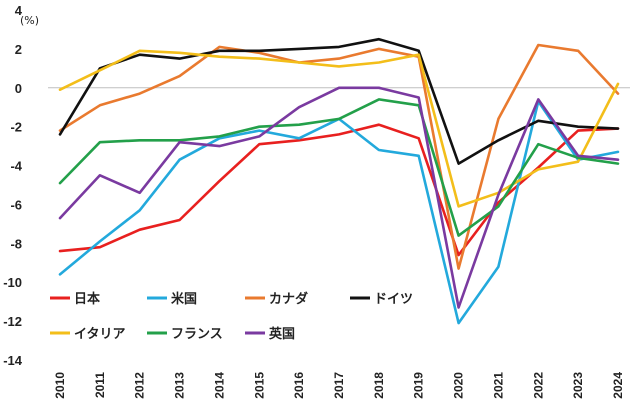 This screenshot has height=406, width=640. What do you see at coordinates (16, 127) in the screenshot?
I see `y-tick-label: -2` at bounding box center [16, 127].